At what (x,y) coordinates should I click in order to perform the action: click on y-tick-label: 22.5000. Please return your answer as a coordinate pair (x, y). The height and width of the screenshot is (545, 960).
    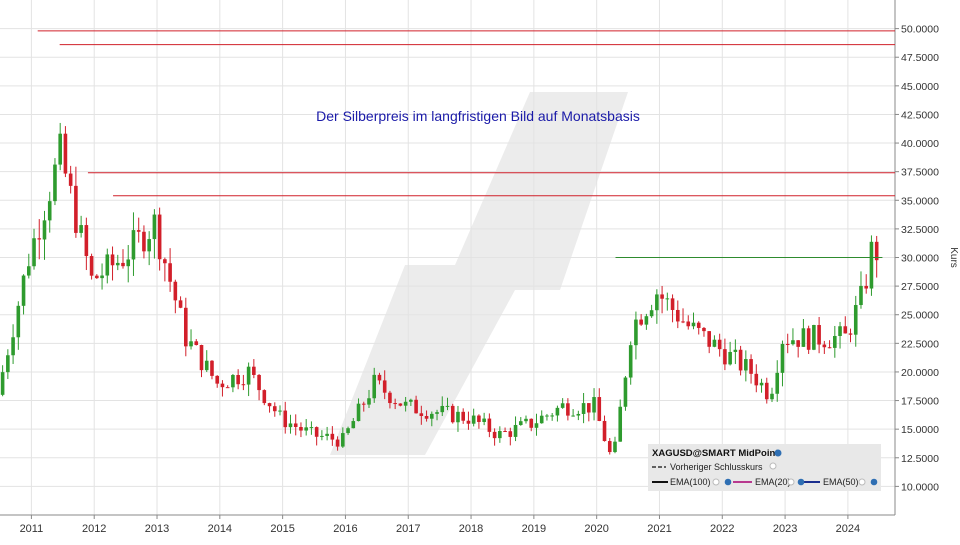
    Looking at the image, I should click on (920, 344).